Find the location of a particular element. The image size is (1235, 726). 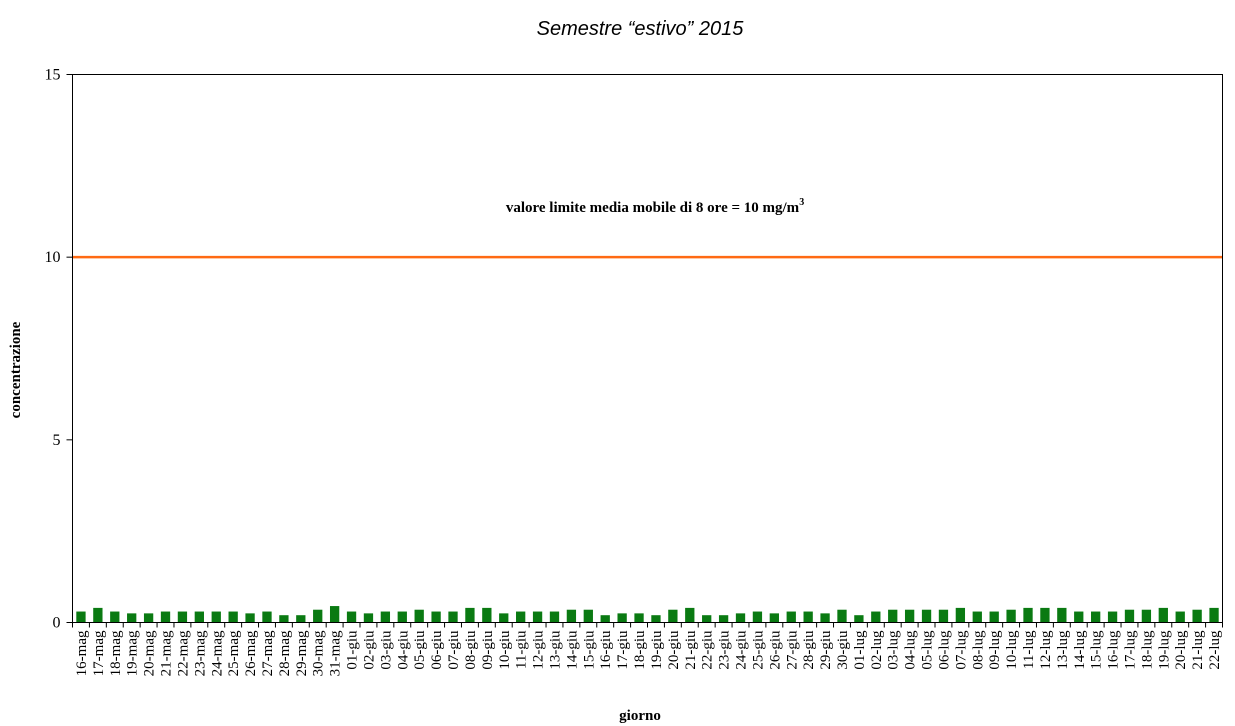

x-tick-label: 16-lug is located at coordinates (1114, 650).